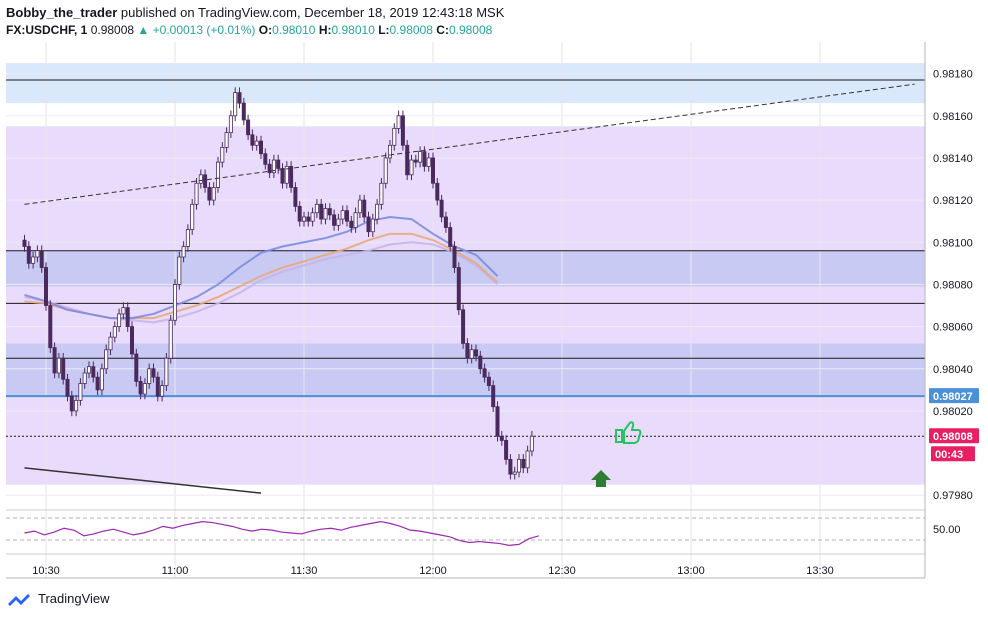 This screenshot has height=618, width=988. What do you see at coordinates (953, 328) in the screenshot?
I see `y-tick-label: 0.98060` at bounding box center [953, 328].